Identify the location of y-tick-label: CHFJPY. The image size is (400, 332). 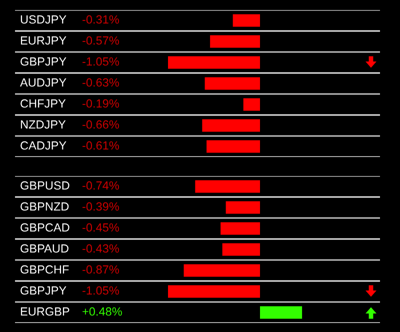
(43, 103).